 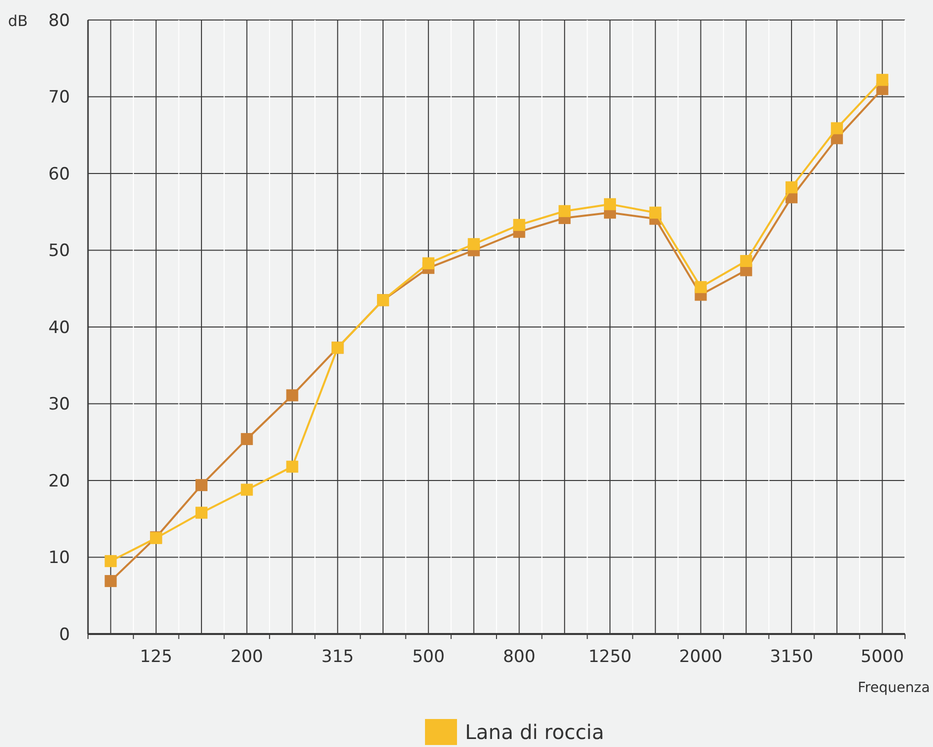 What do you see at coordinates (610, 657) in the screenshot?
I see `x-tick-label: 1250` at bounding box center [610, 657].